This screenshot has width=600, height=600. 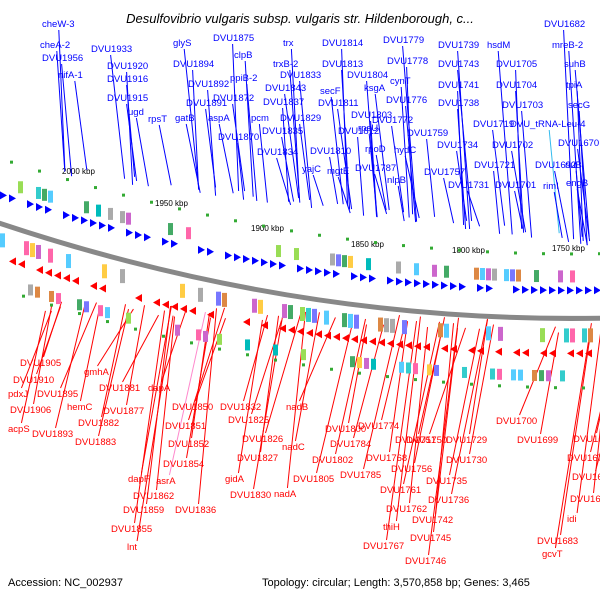 What do you see at coordinates (123, 411) in the screenshot?
I see `gene-label-reverse: DVU1877` at bounding box center [123, 411].